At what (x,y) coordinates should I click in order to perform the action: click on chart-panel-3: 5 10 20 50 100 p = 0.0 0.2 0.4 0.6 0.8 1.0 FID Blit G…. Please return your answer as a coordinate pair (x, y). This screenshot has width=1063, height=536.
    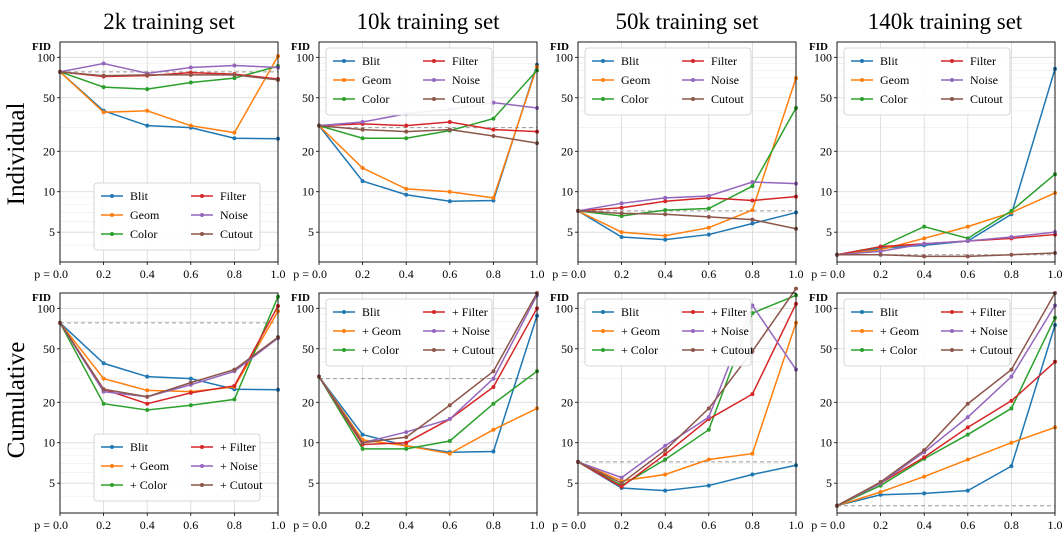
    Looking at the image, I should click on (936, 161).